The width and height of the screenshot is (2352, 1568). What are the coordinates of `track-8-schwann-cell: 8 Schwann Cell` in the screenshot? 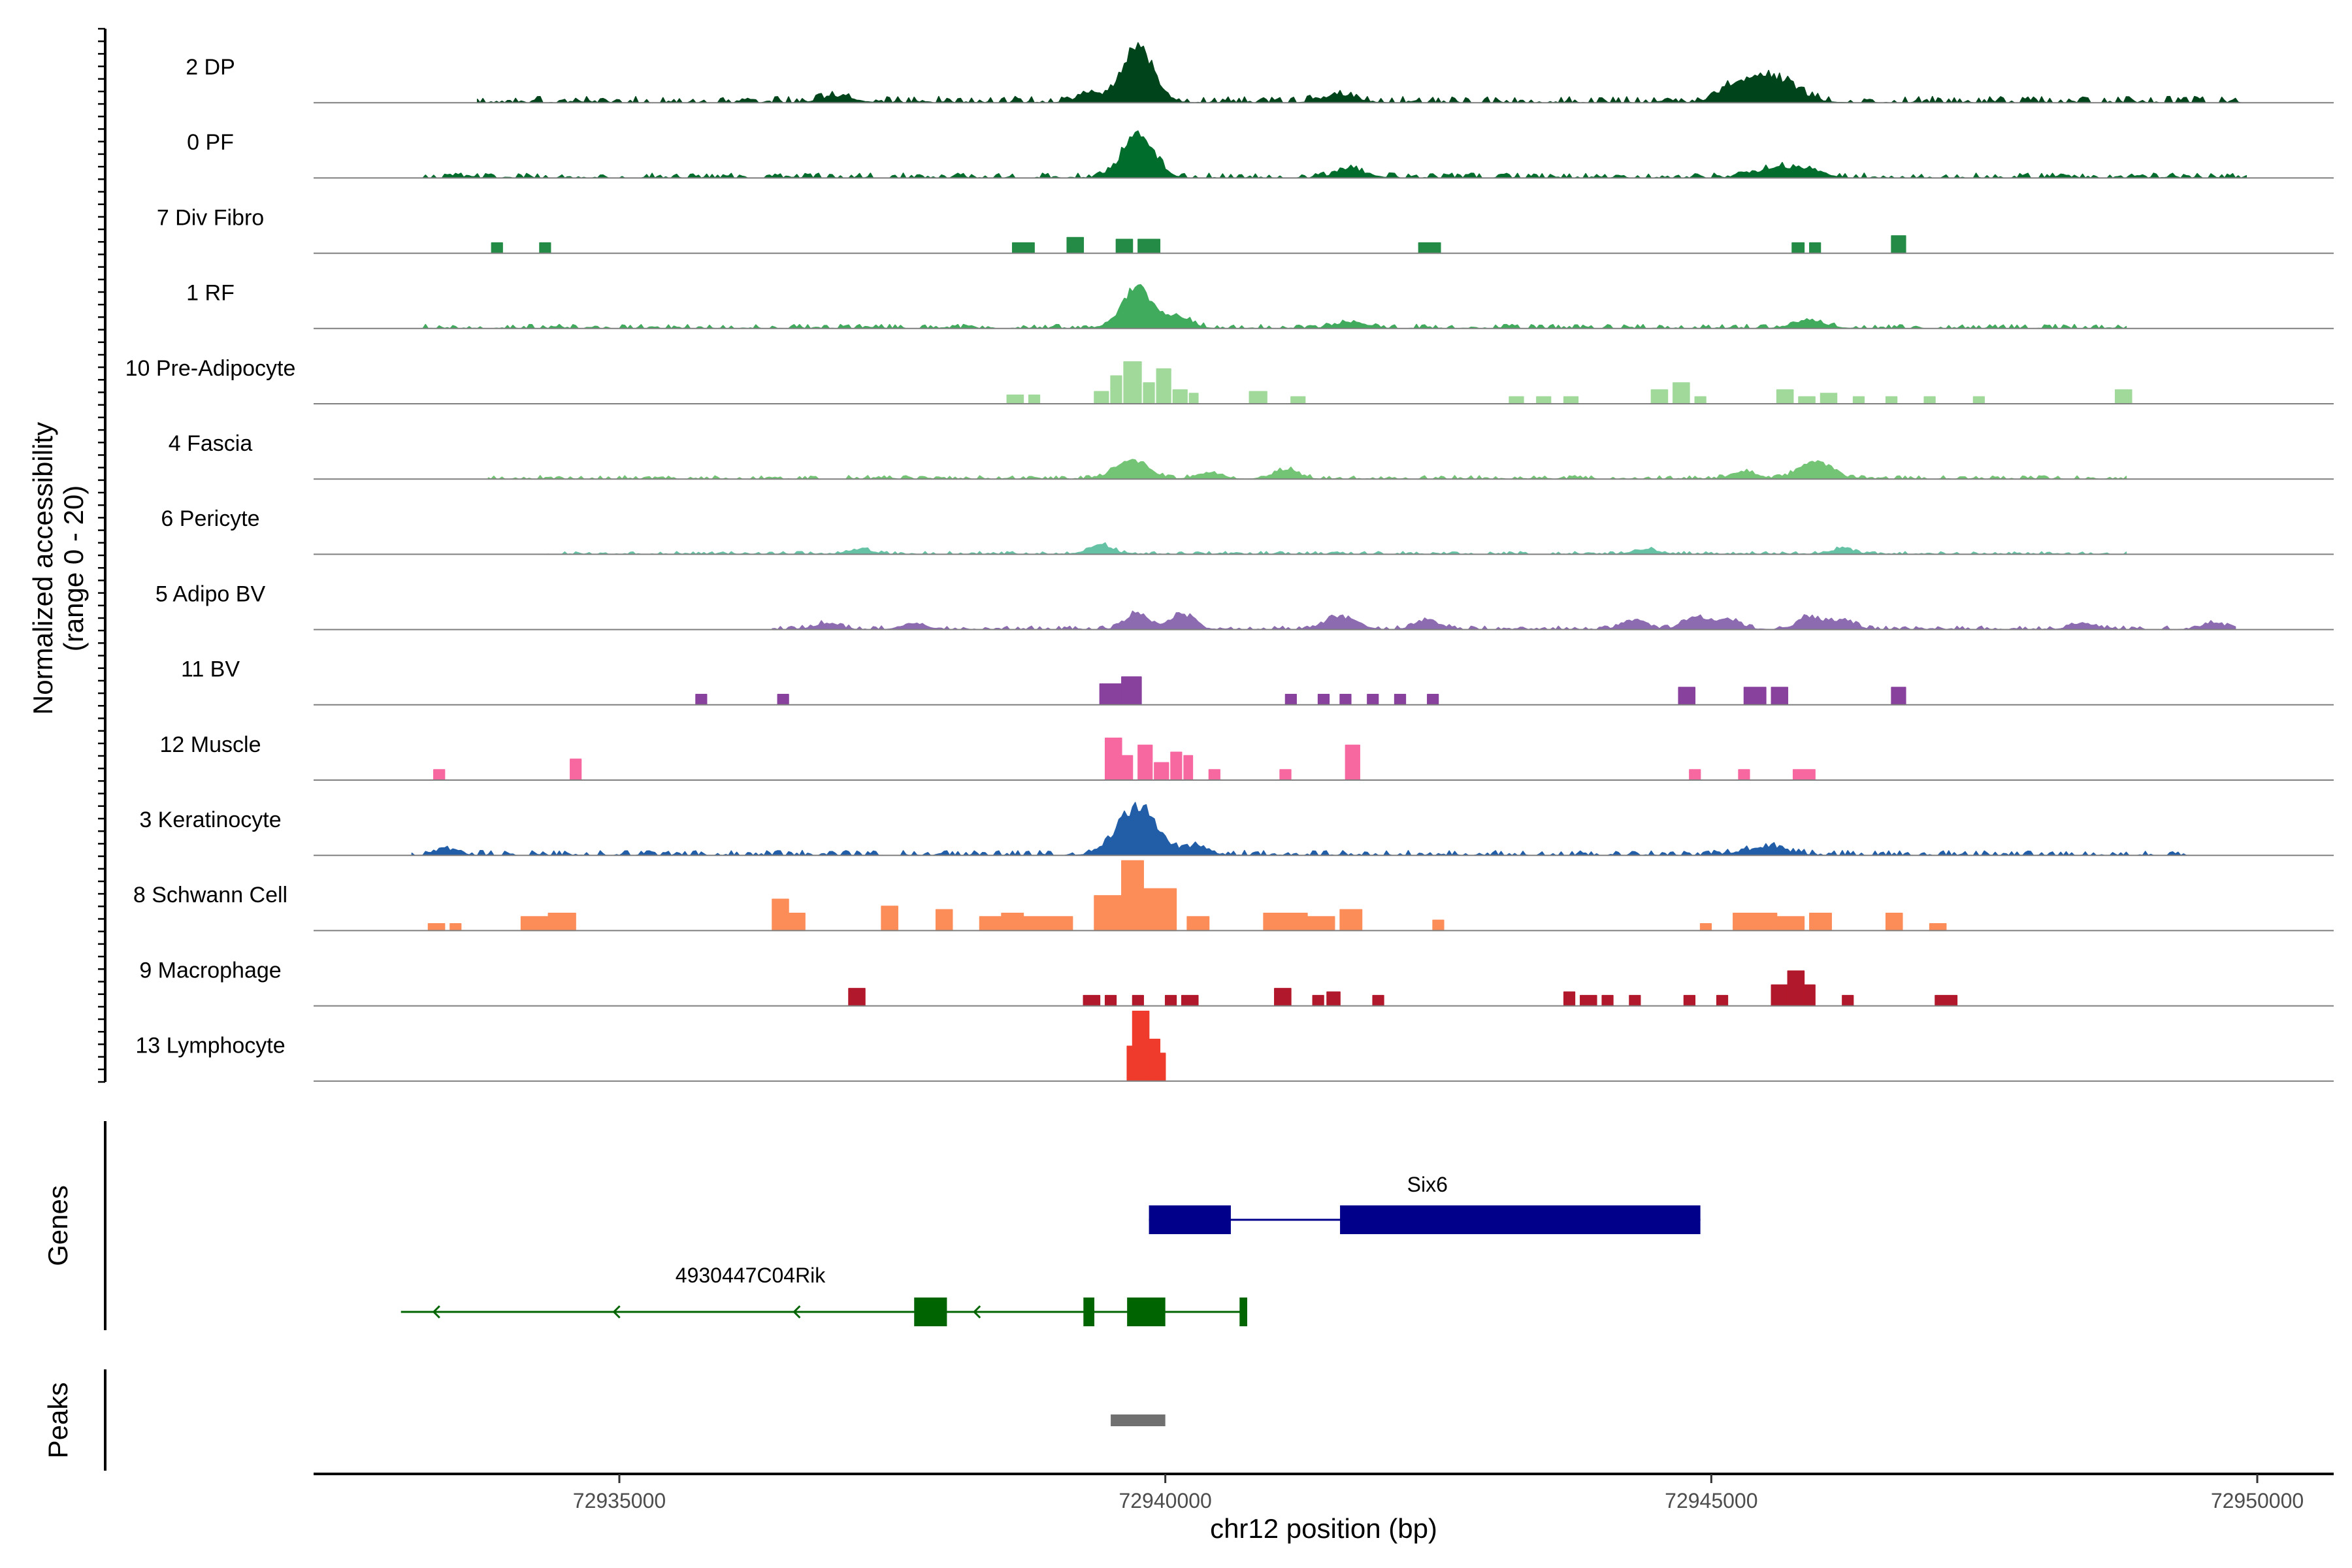 It's located at (1233, 896).